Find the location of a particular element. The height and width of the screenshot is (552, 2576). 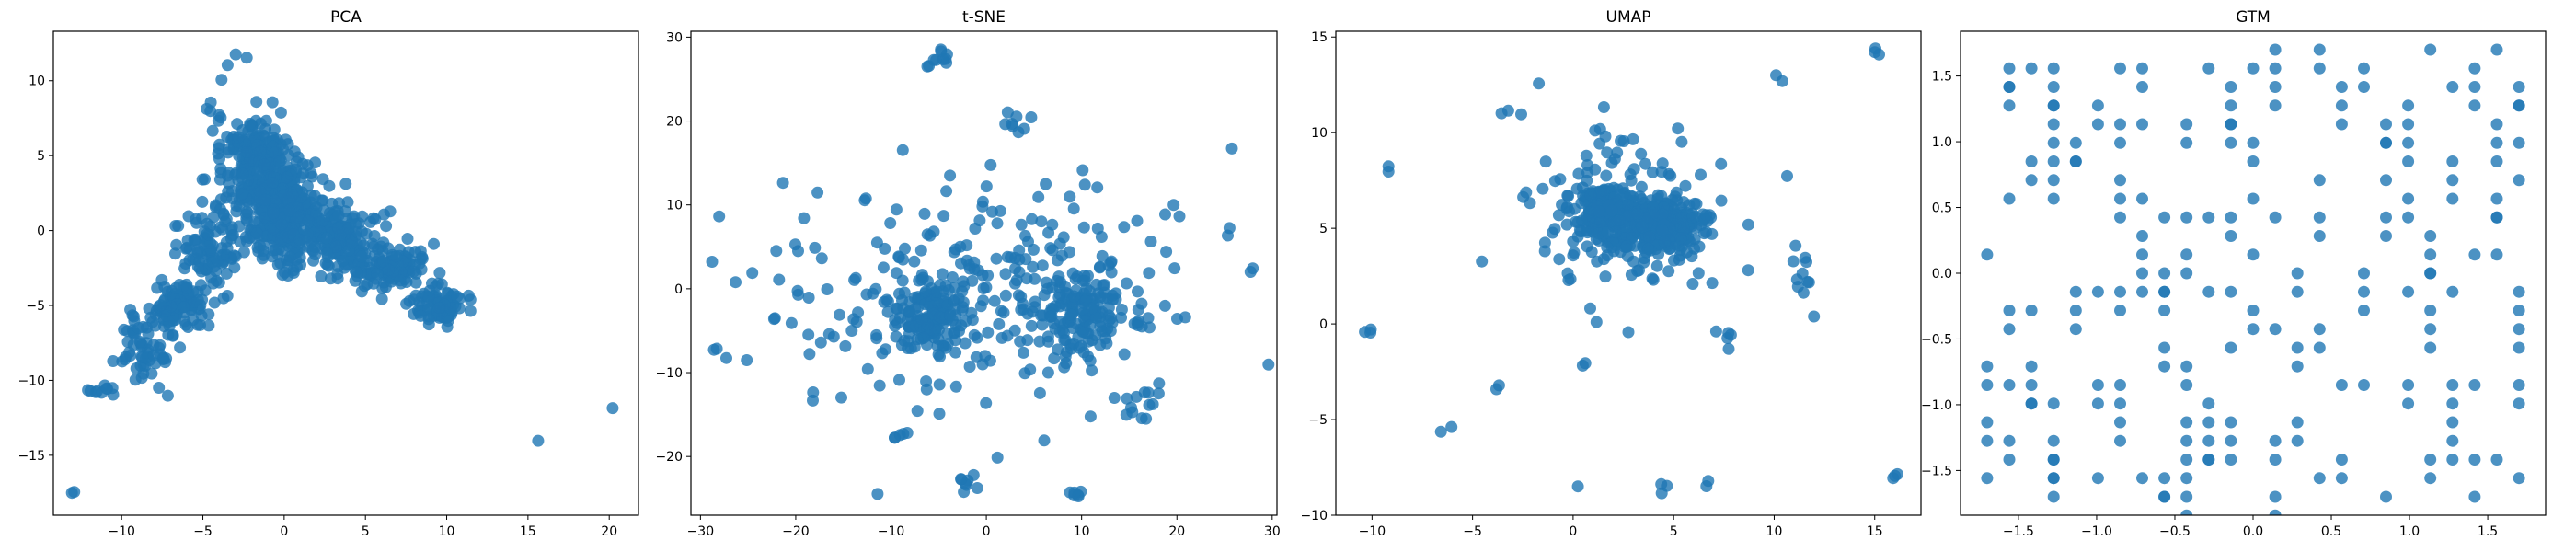

x-tick-label: −10 is located at coordinates (891, 531).